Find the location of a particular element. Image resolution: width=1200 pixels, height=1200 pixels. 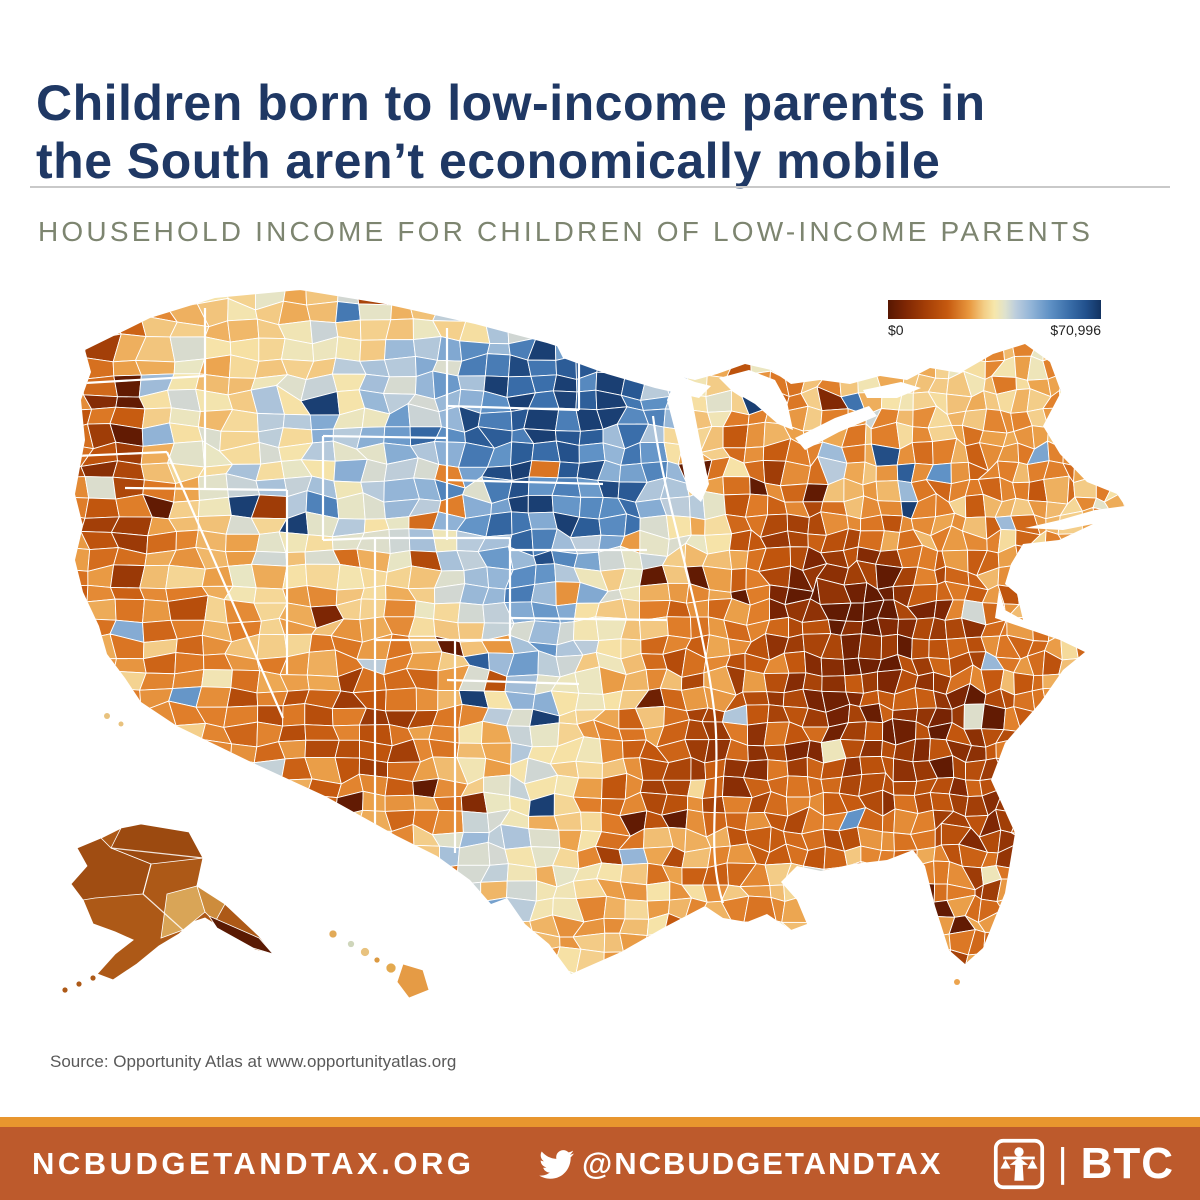

legend-labels: $0 $70,996 is located at coordinates (994, 330).